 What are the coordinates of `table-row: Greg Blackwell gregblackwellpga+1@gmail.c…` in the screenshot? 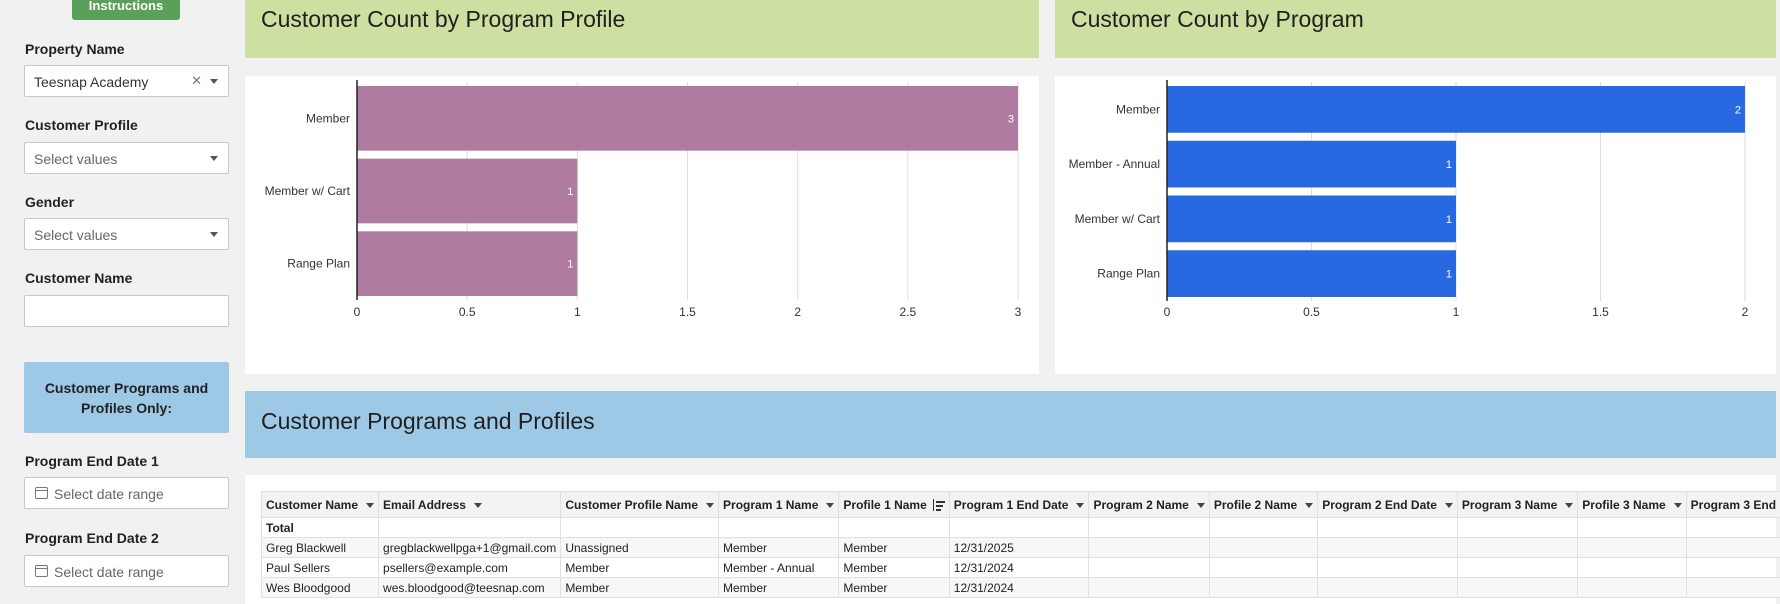 It's located at (1020, 547).